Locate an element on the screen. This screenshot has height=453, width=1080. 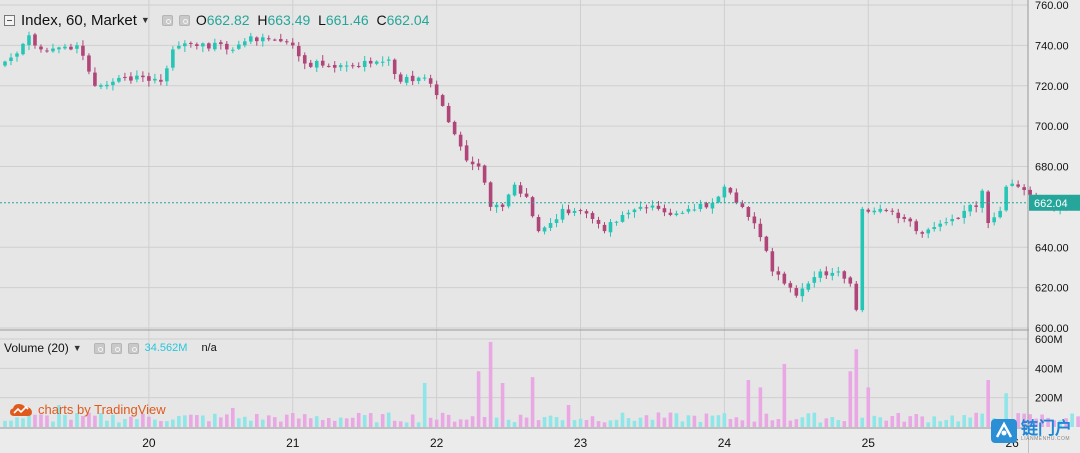
collapse-icon is located at coordinates (9, 20).